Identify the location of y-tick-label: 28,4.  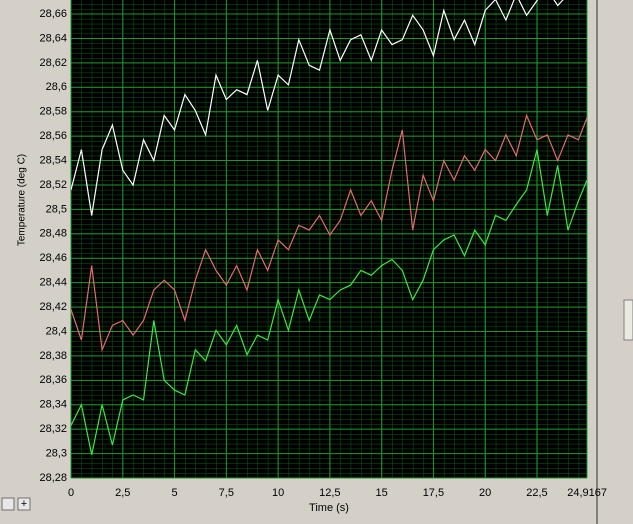
(56, 331).